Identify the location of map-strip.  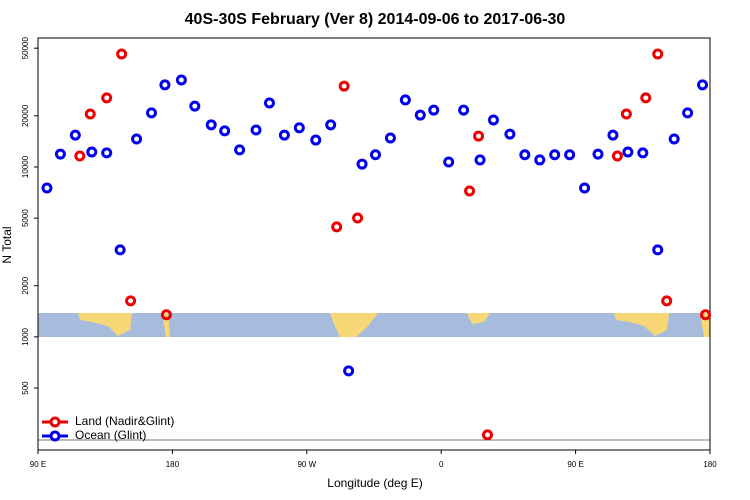
(374, 325).